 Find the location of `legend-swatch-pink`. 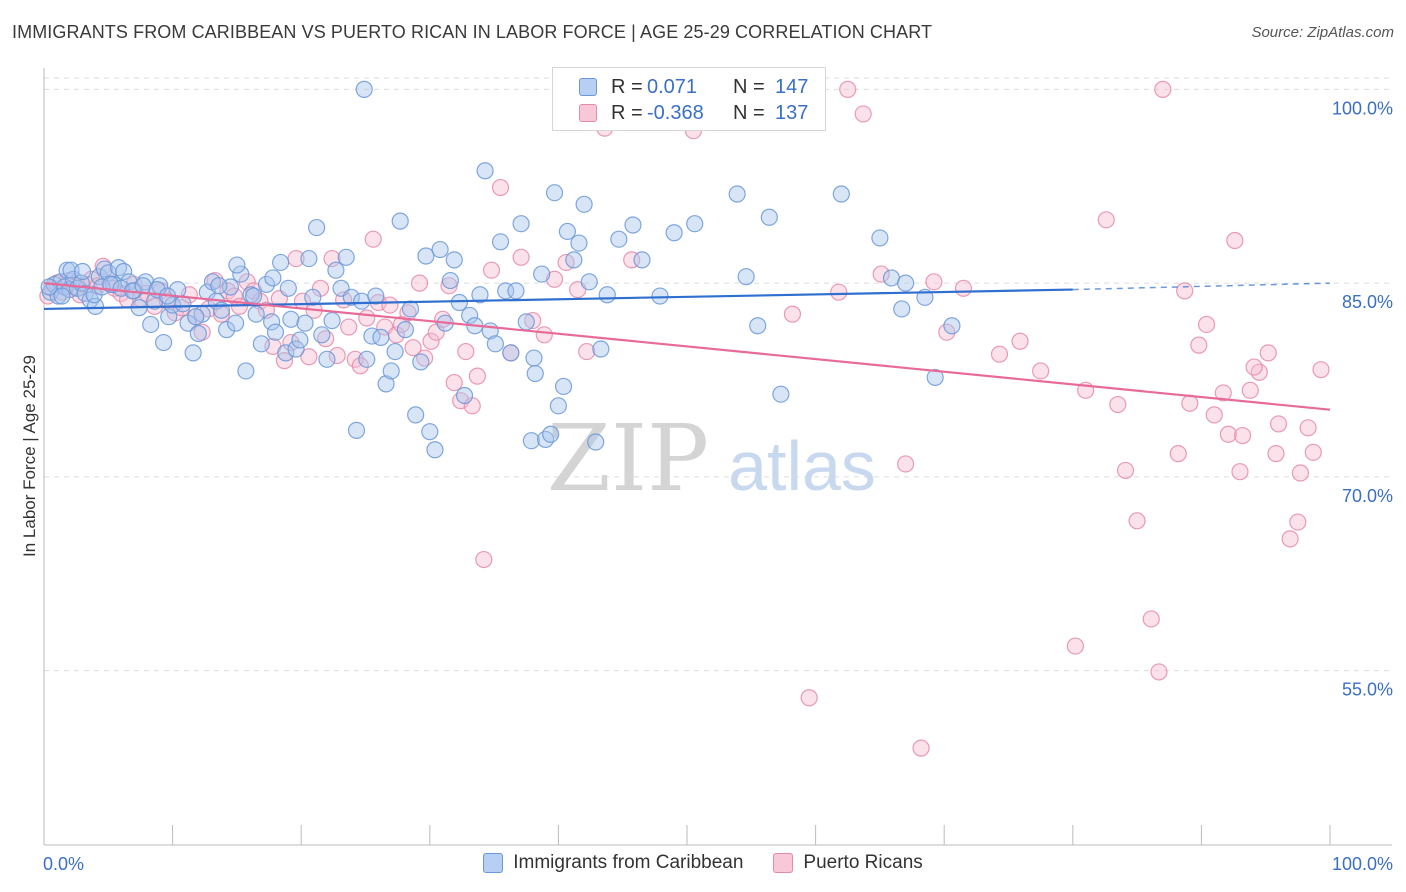

legend-swatch-pink is located at coordinates (783, 863).